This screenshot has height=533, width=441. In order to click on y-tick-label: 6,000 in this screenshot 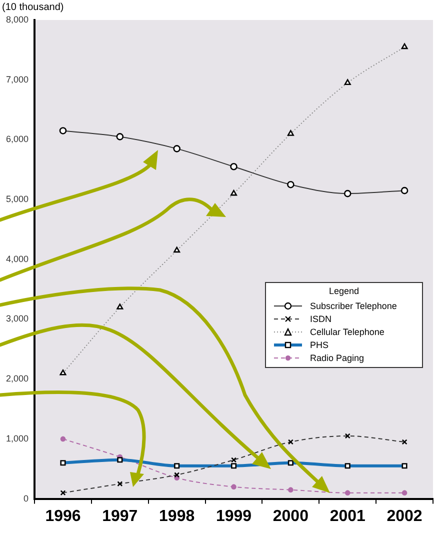, I will do `click(17, 139)`.